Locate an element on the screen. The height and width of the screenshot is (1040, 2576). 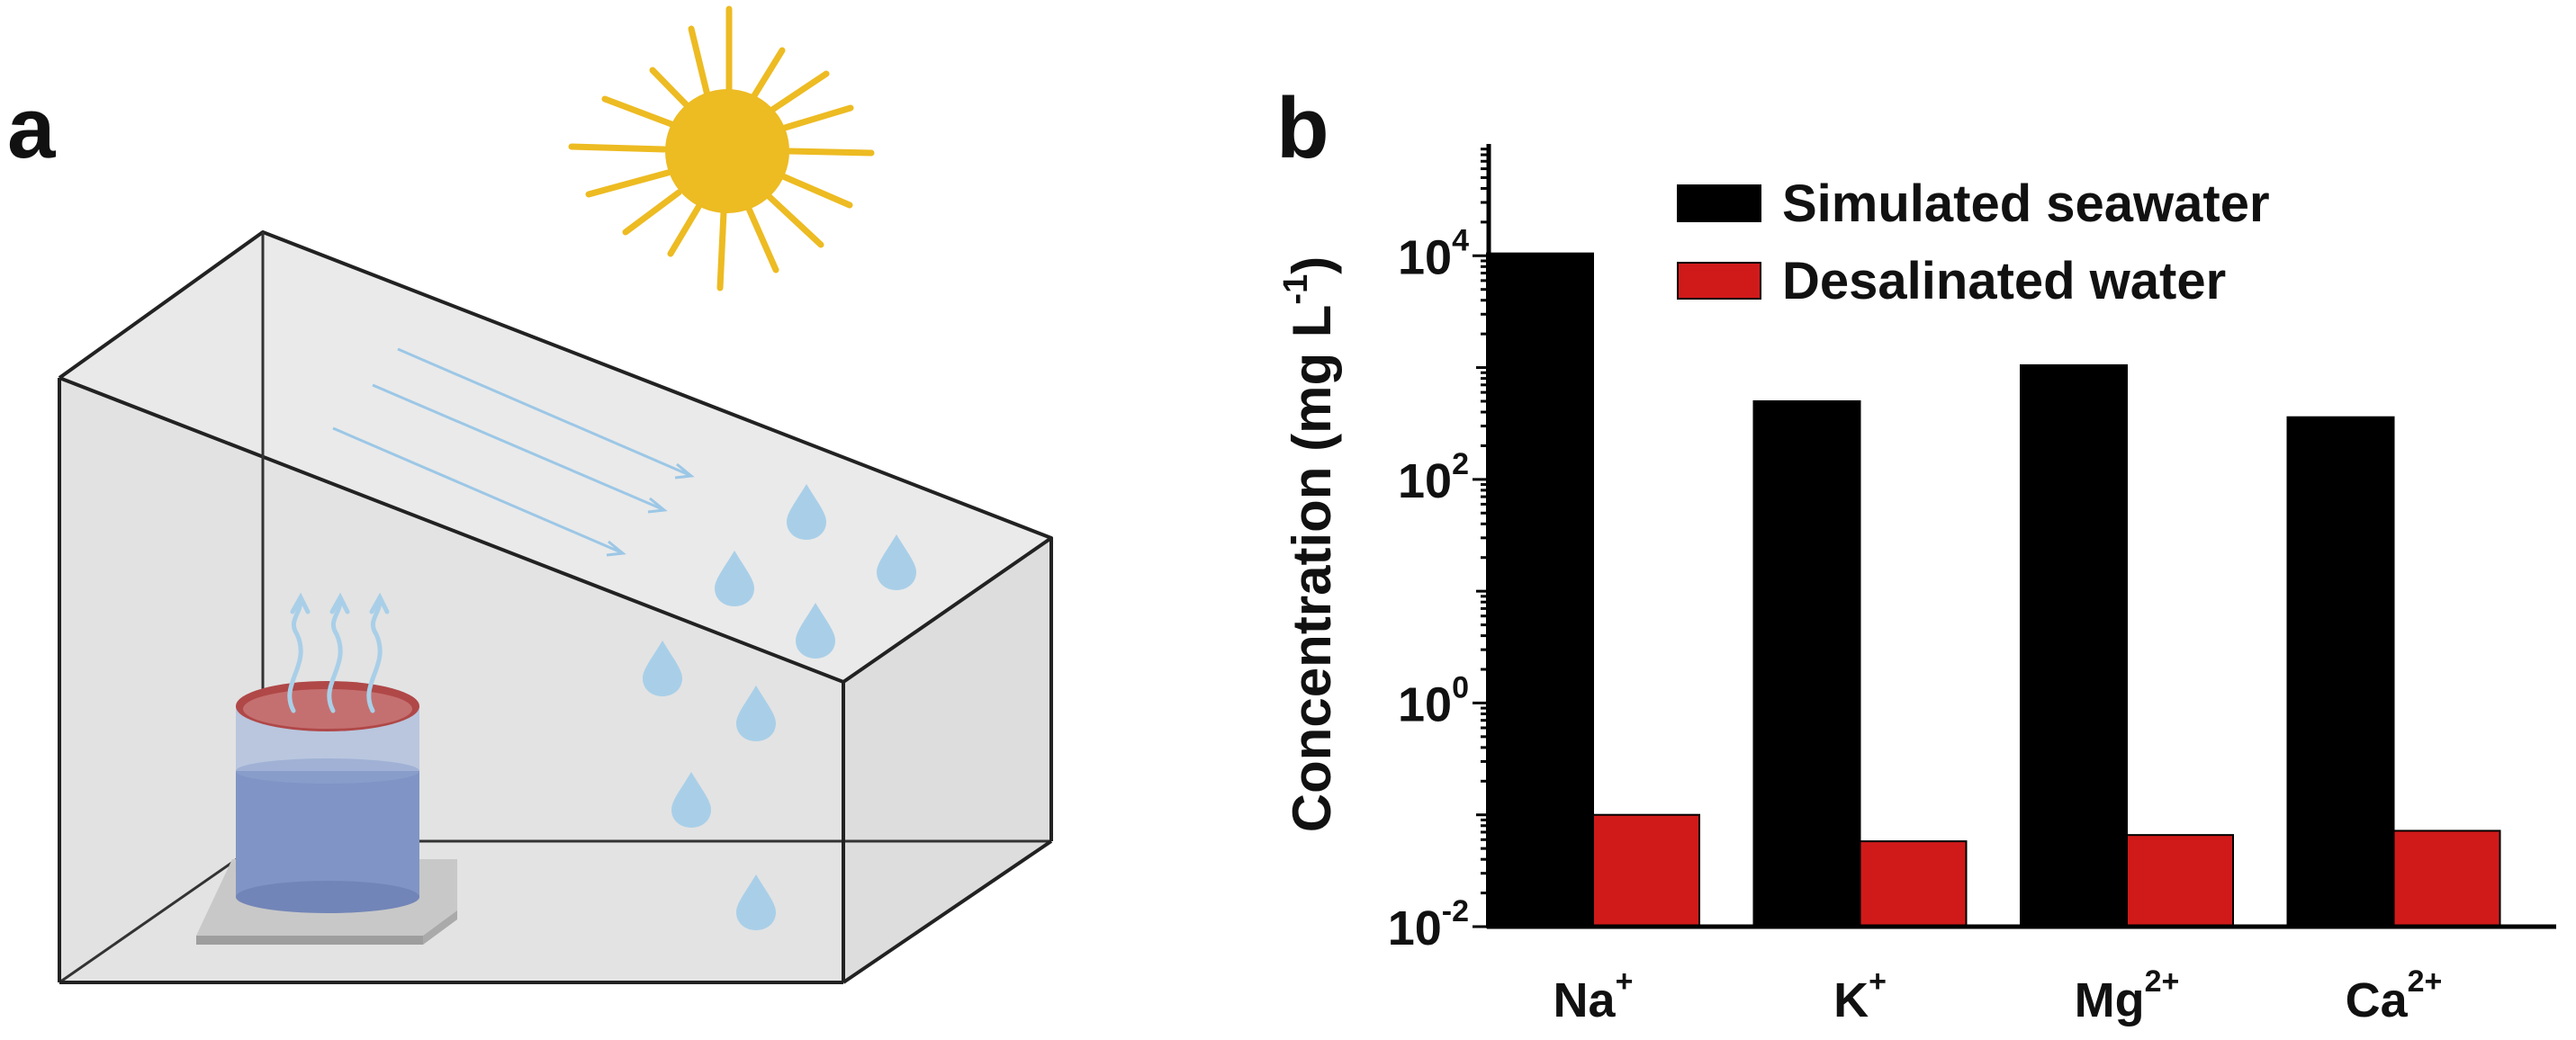
y-tick-label: 10⁰ is located at coordinates (1433, 700).